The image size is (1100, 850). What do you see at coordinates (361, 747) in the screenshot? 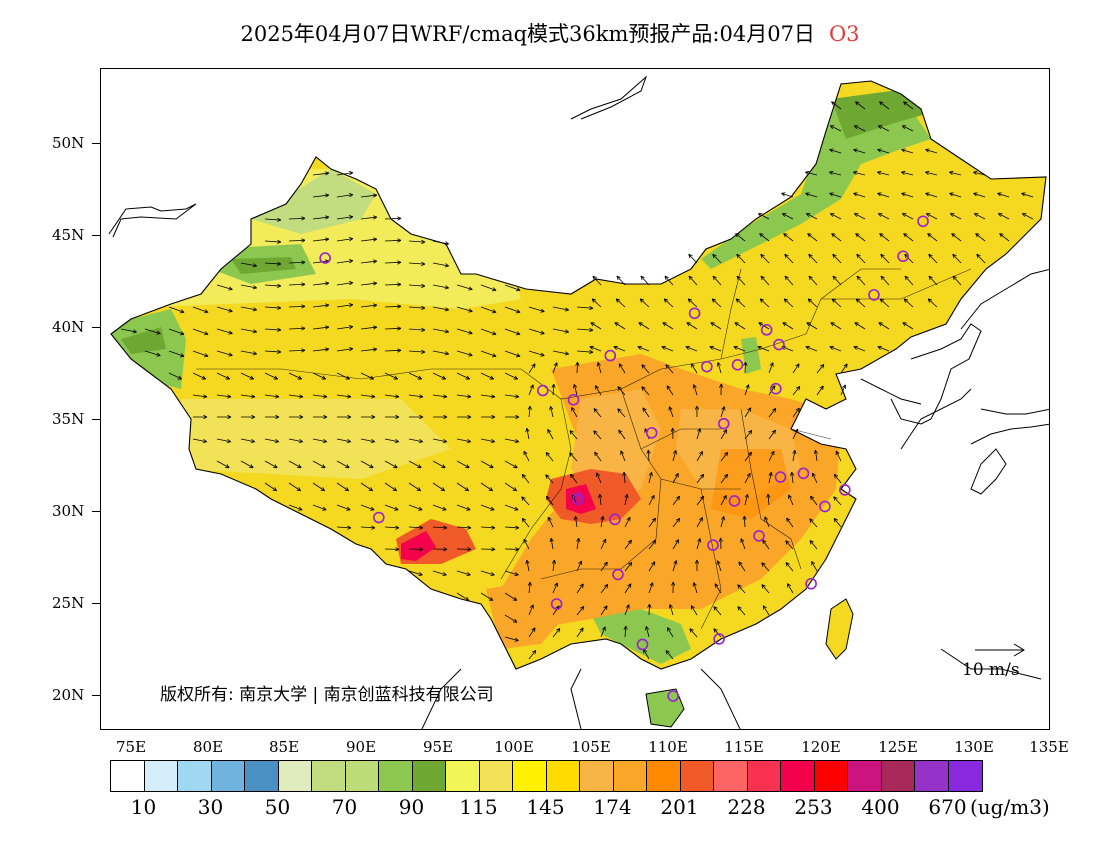
I see `lon-label-90e: 90E` at bounding box center [361, 747].